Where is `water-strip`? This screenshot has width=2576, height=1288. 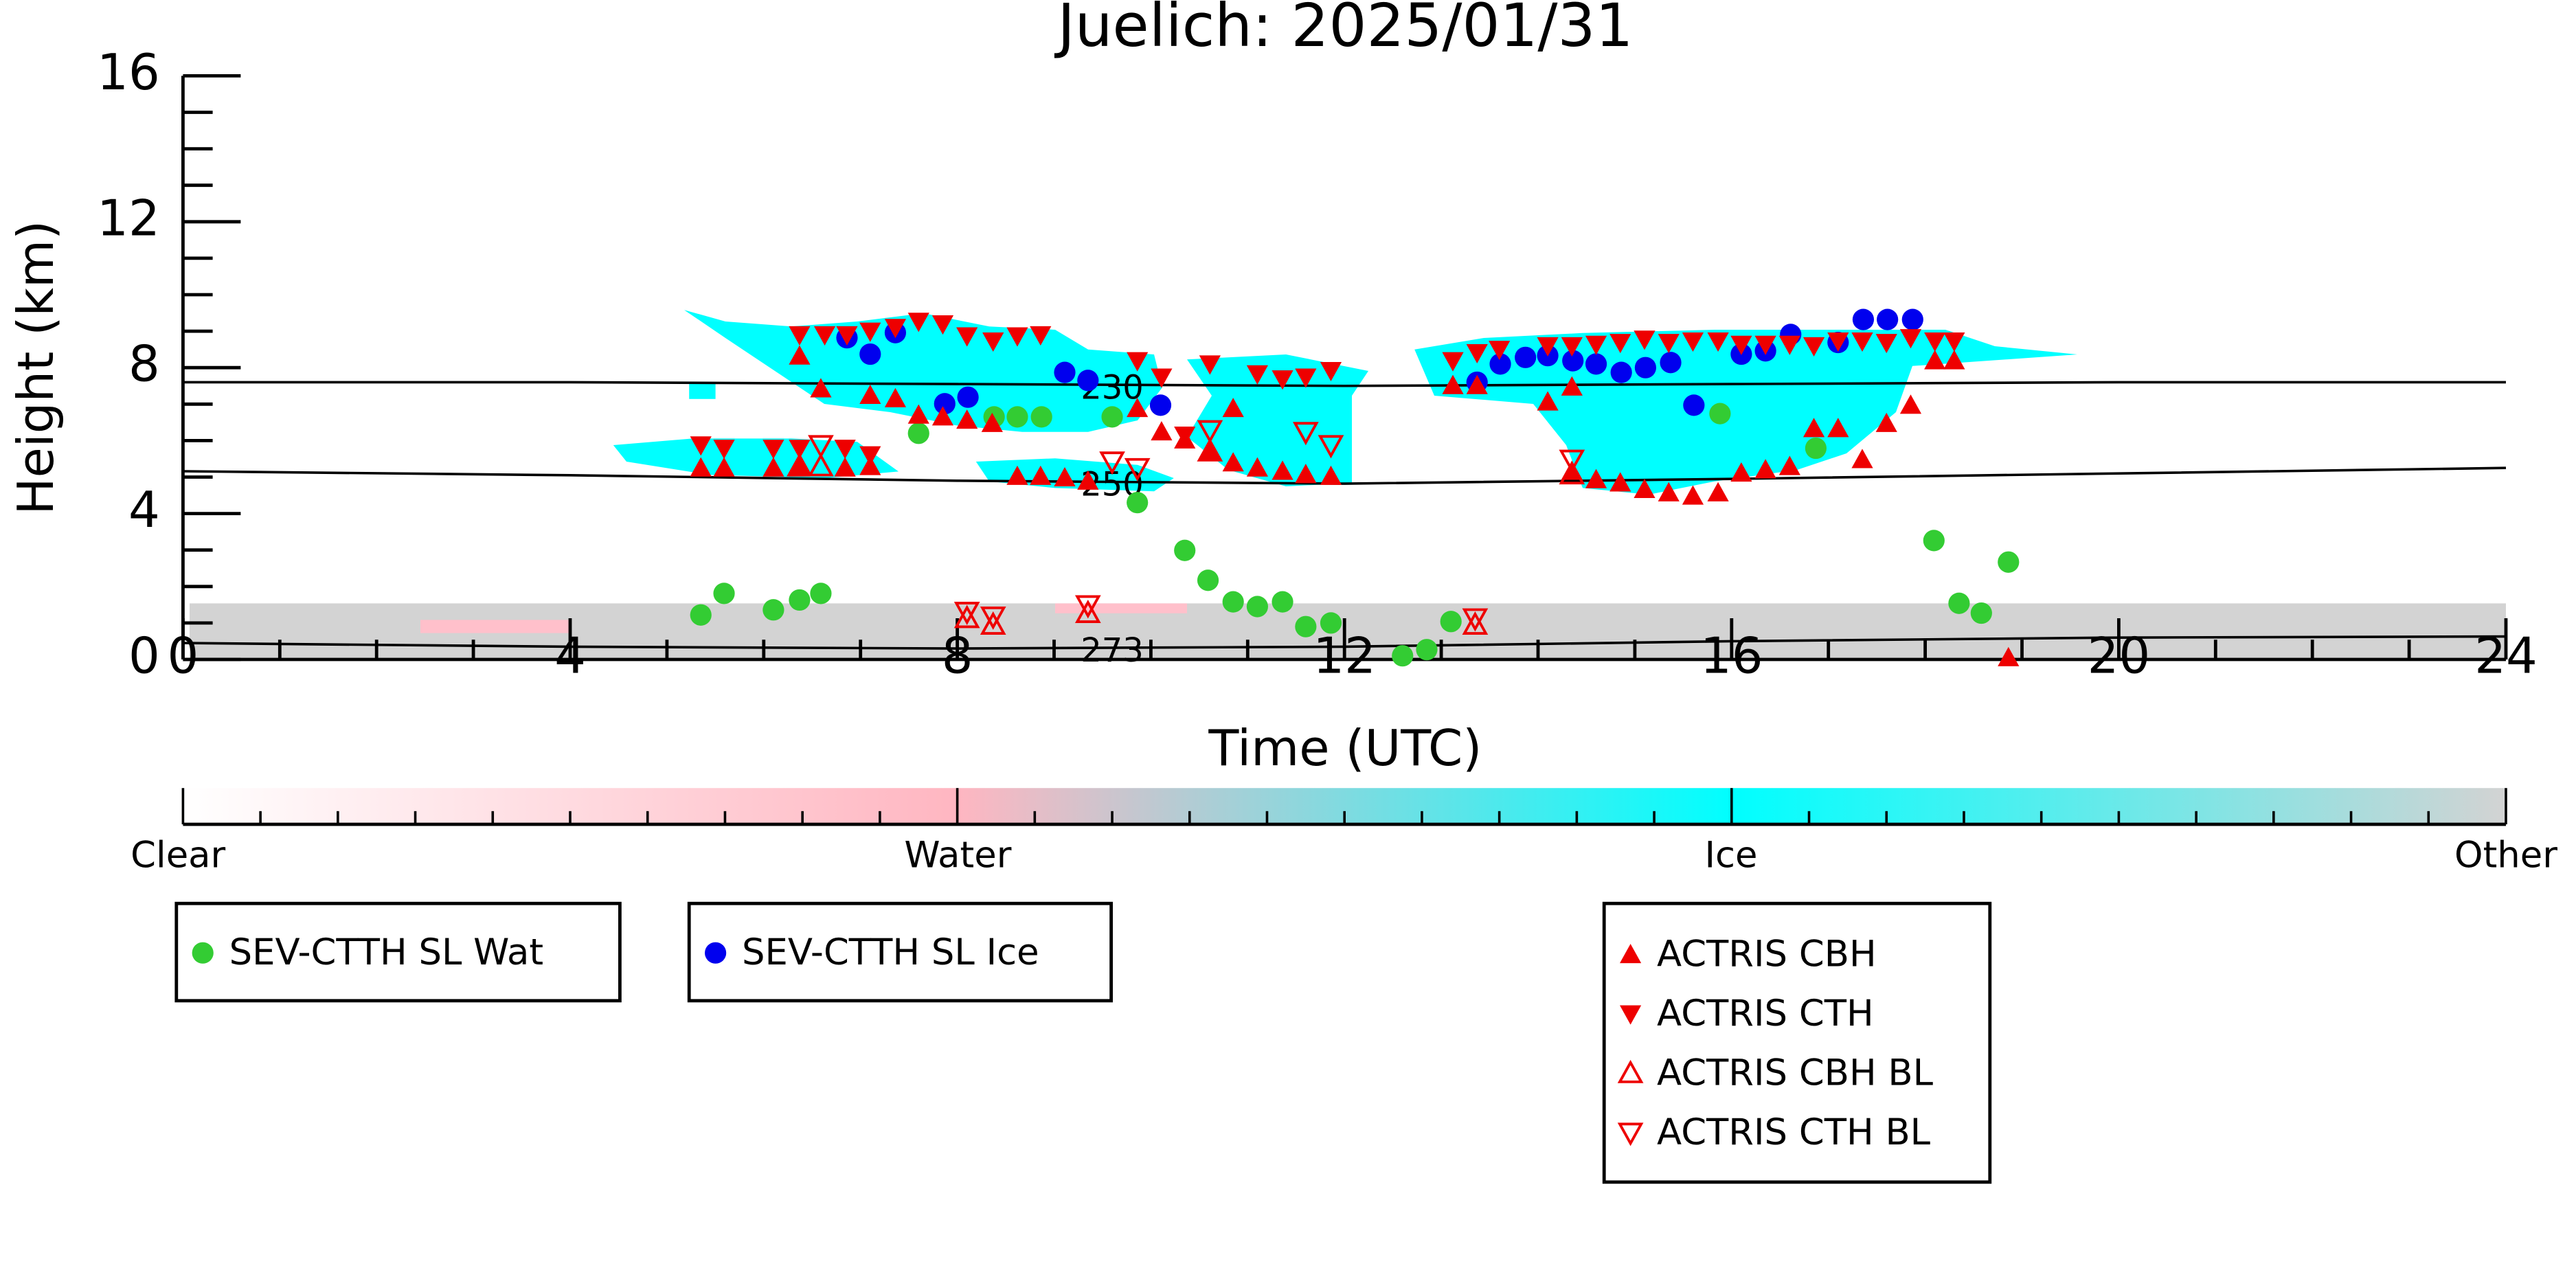 water-strip is located at coordinates (1121, 608).